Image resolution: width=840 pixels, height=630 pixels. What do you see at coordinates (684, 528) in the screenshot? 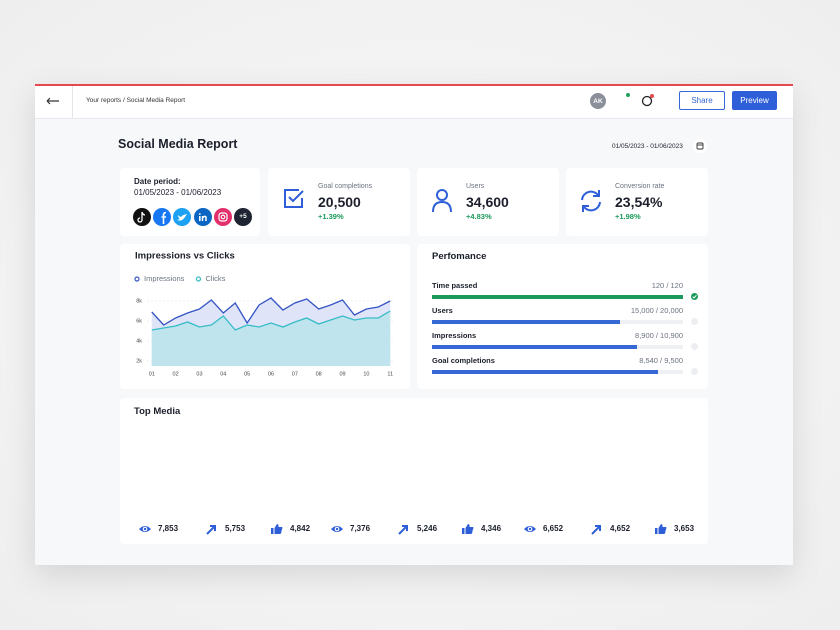
I see `media-value: 3,653` at bounding box center [684, 528].